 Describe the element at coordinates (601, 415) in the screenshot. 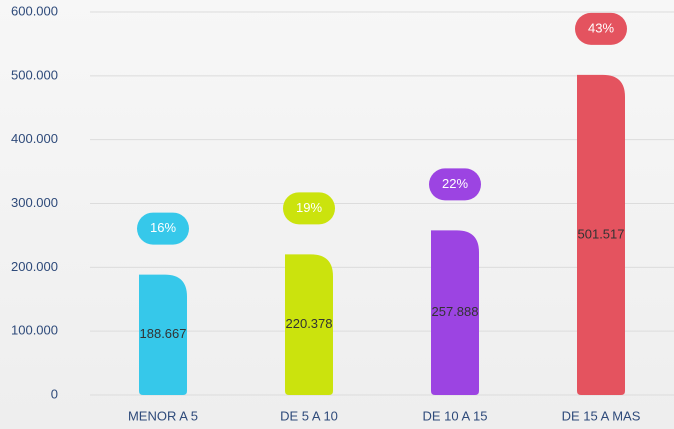

I see `x-tick-label: DE 15 A MAS` at that location.